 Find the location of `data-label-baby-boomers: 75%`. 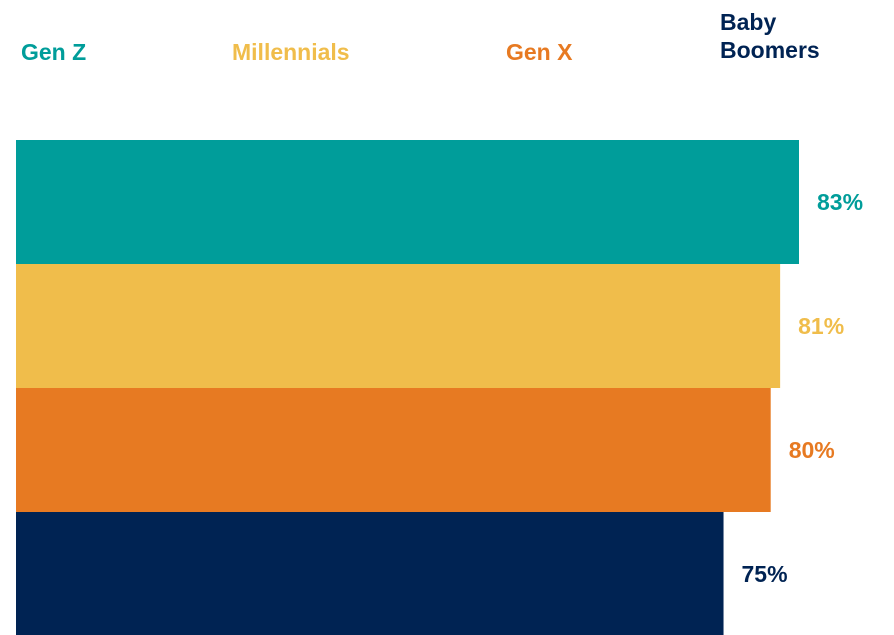

data-label-baby-boomers: 75% is located at coordinates (765, 574).